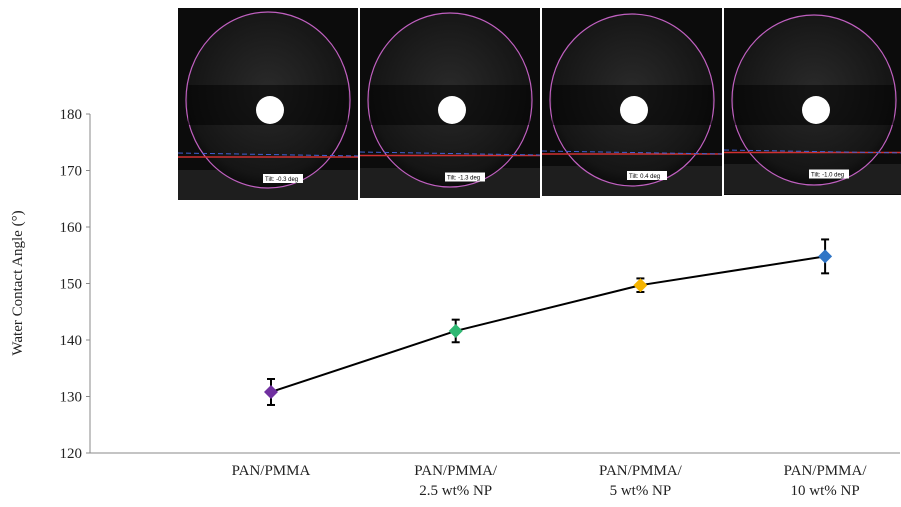 This screenshot has width=901, height=507. What do you see at coordinates (71, 341) in the screenshot?
I see `y-tick-label: 140` at bounding box center [71, 341].